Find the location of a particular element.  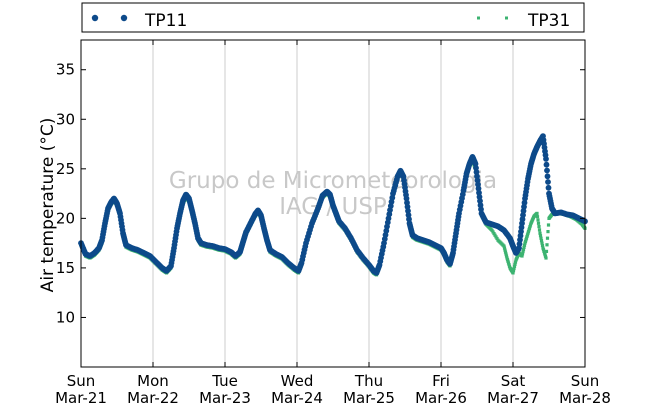

x-tick-label-date: Mar-25 is located at coordinates (369, 398).